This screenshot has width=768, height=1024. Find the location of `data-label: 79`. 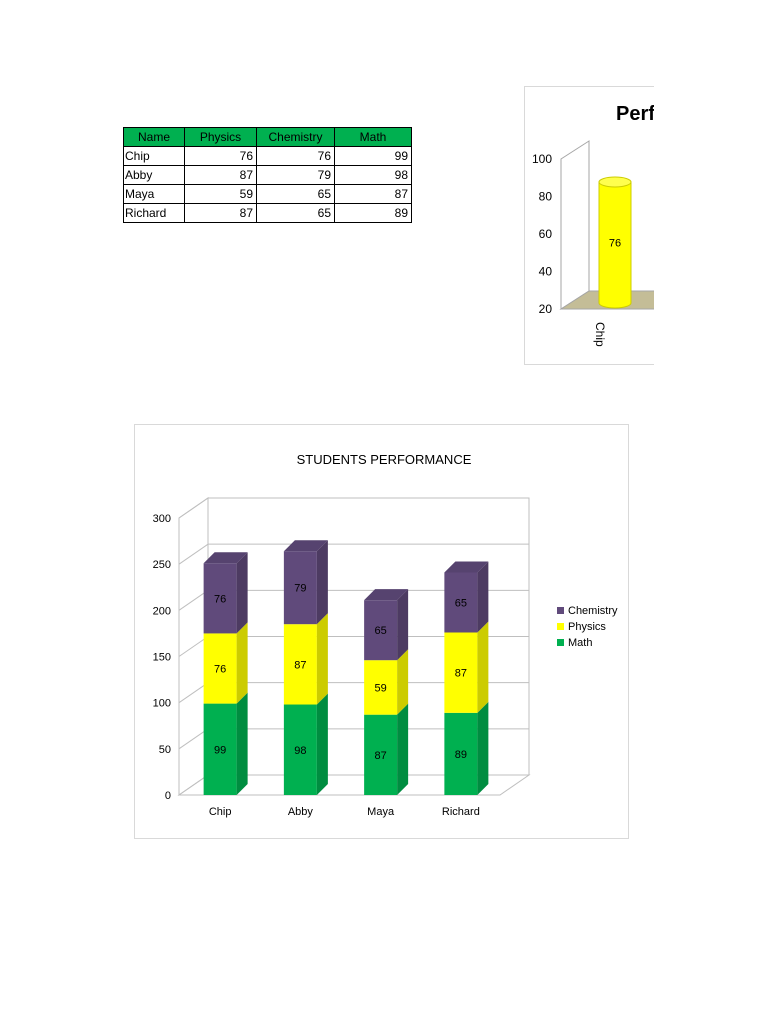

data-label: 79 is located at coordinates (300, 589).